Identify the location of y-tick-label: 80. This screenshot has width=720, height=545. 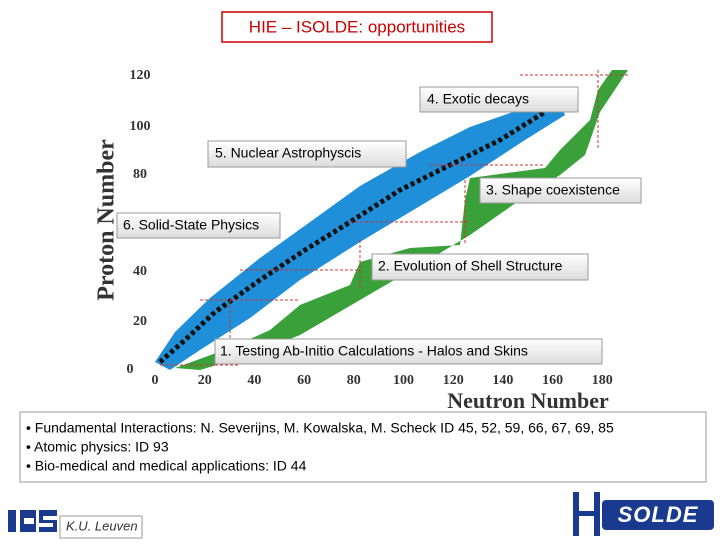
(140, 174).